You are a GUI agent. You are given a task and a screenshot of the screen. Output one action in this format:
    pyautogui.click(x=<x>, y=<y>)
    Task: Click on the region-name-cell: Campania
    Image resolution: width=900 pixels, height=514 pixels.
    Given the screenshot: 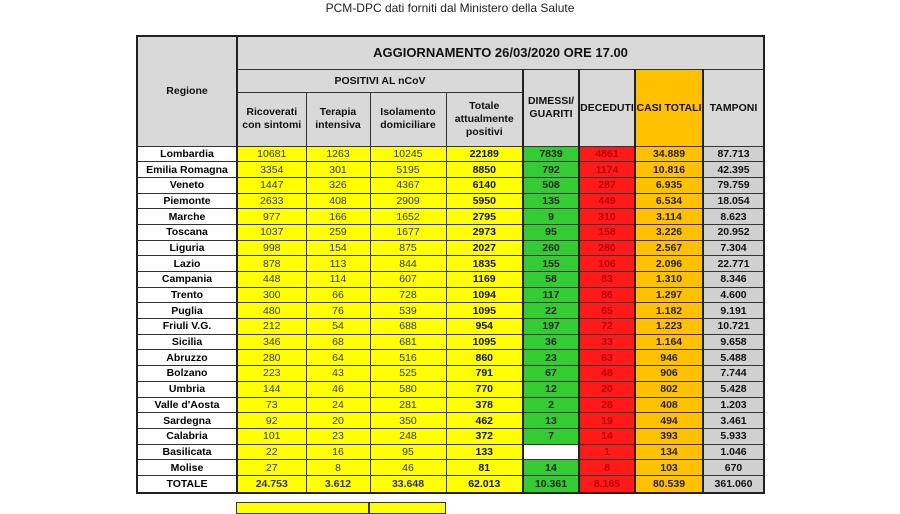 What is the action you would take?
    pyautogui.click(x=187, y=279)
    